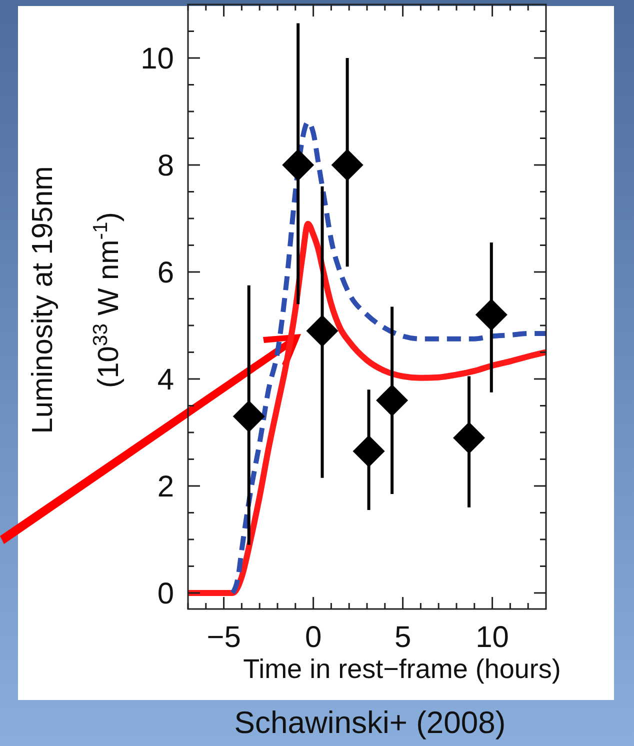 This screenshot has width=634, height=746. Describe the element at coordinates (402, 669) in the screenshot. I see `x-axis-title: Time in rest−frame (hours)` at that location.